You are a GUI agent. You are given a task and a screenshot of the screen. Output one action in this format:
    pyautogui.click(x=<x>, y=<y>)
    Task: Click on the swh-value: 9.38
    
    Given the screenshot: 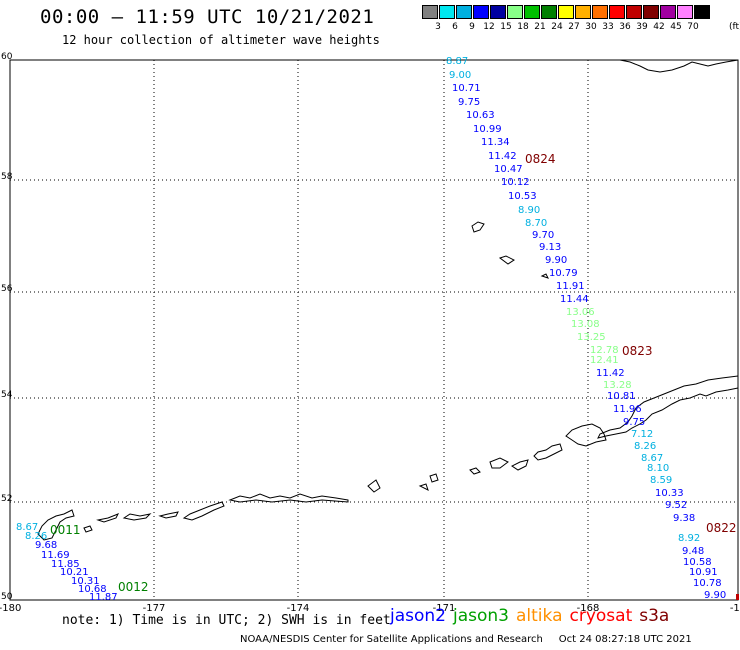 What is the action you would take?
    pyautogui.click(x=684, y=518)
    